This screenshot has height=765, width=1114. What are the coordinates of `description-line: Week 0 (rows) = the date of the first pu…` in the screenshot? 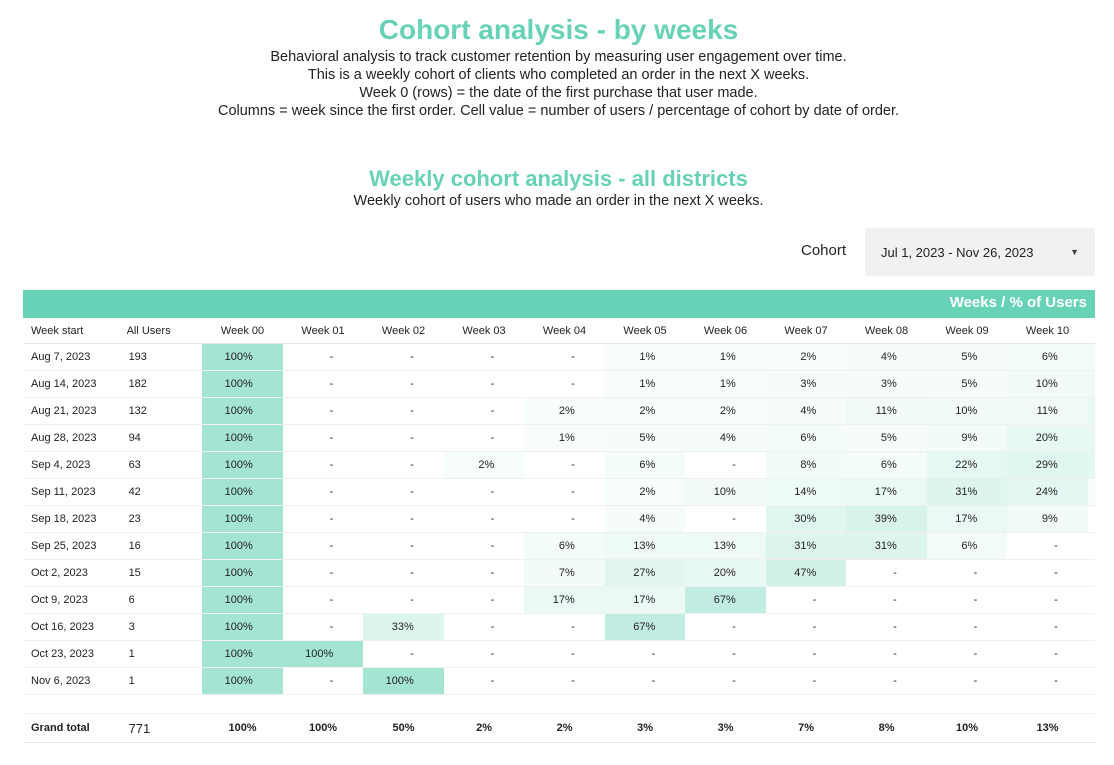 It's located at (558, 93).